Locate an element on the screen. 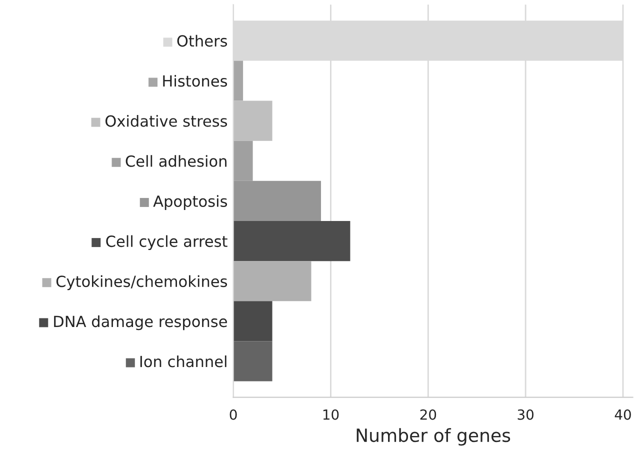  y-tick-label: Histones is located at coordinates (195, 80).